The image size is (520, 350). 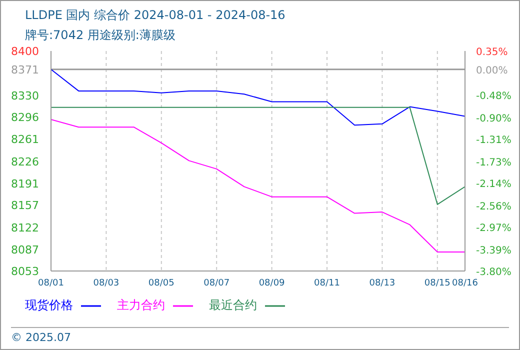 What do you see at coordinates (258, 97) in the screenshot?
I see `line-series` at bounding box center [258, 97].